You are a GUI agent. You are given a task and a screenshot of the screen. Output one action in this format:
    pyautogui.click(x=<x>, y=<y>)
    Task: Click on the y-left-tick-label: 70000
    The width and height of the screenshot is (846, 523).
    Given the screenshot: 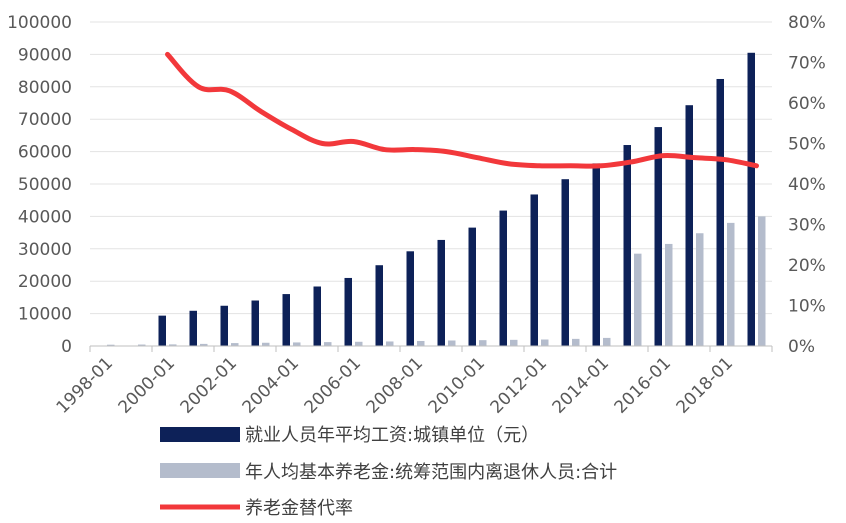 What is the action you would take?
    pyautogui.click(x=45, y=120)
    